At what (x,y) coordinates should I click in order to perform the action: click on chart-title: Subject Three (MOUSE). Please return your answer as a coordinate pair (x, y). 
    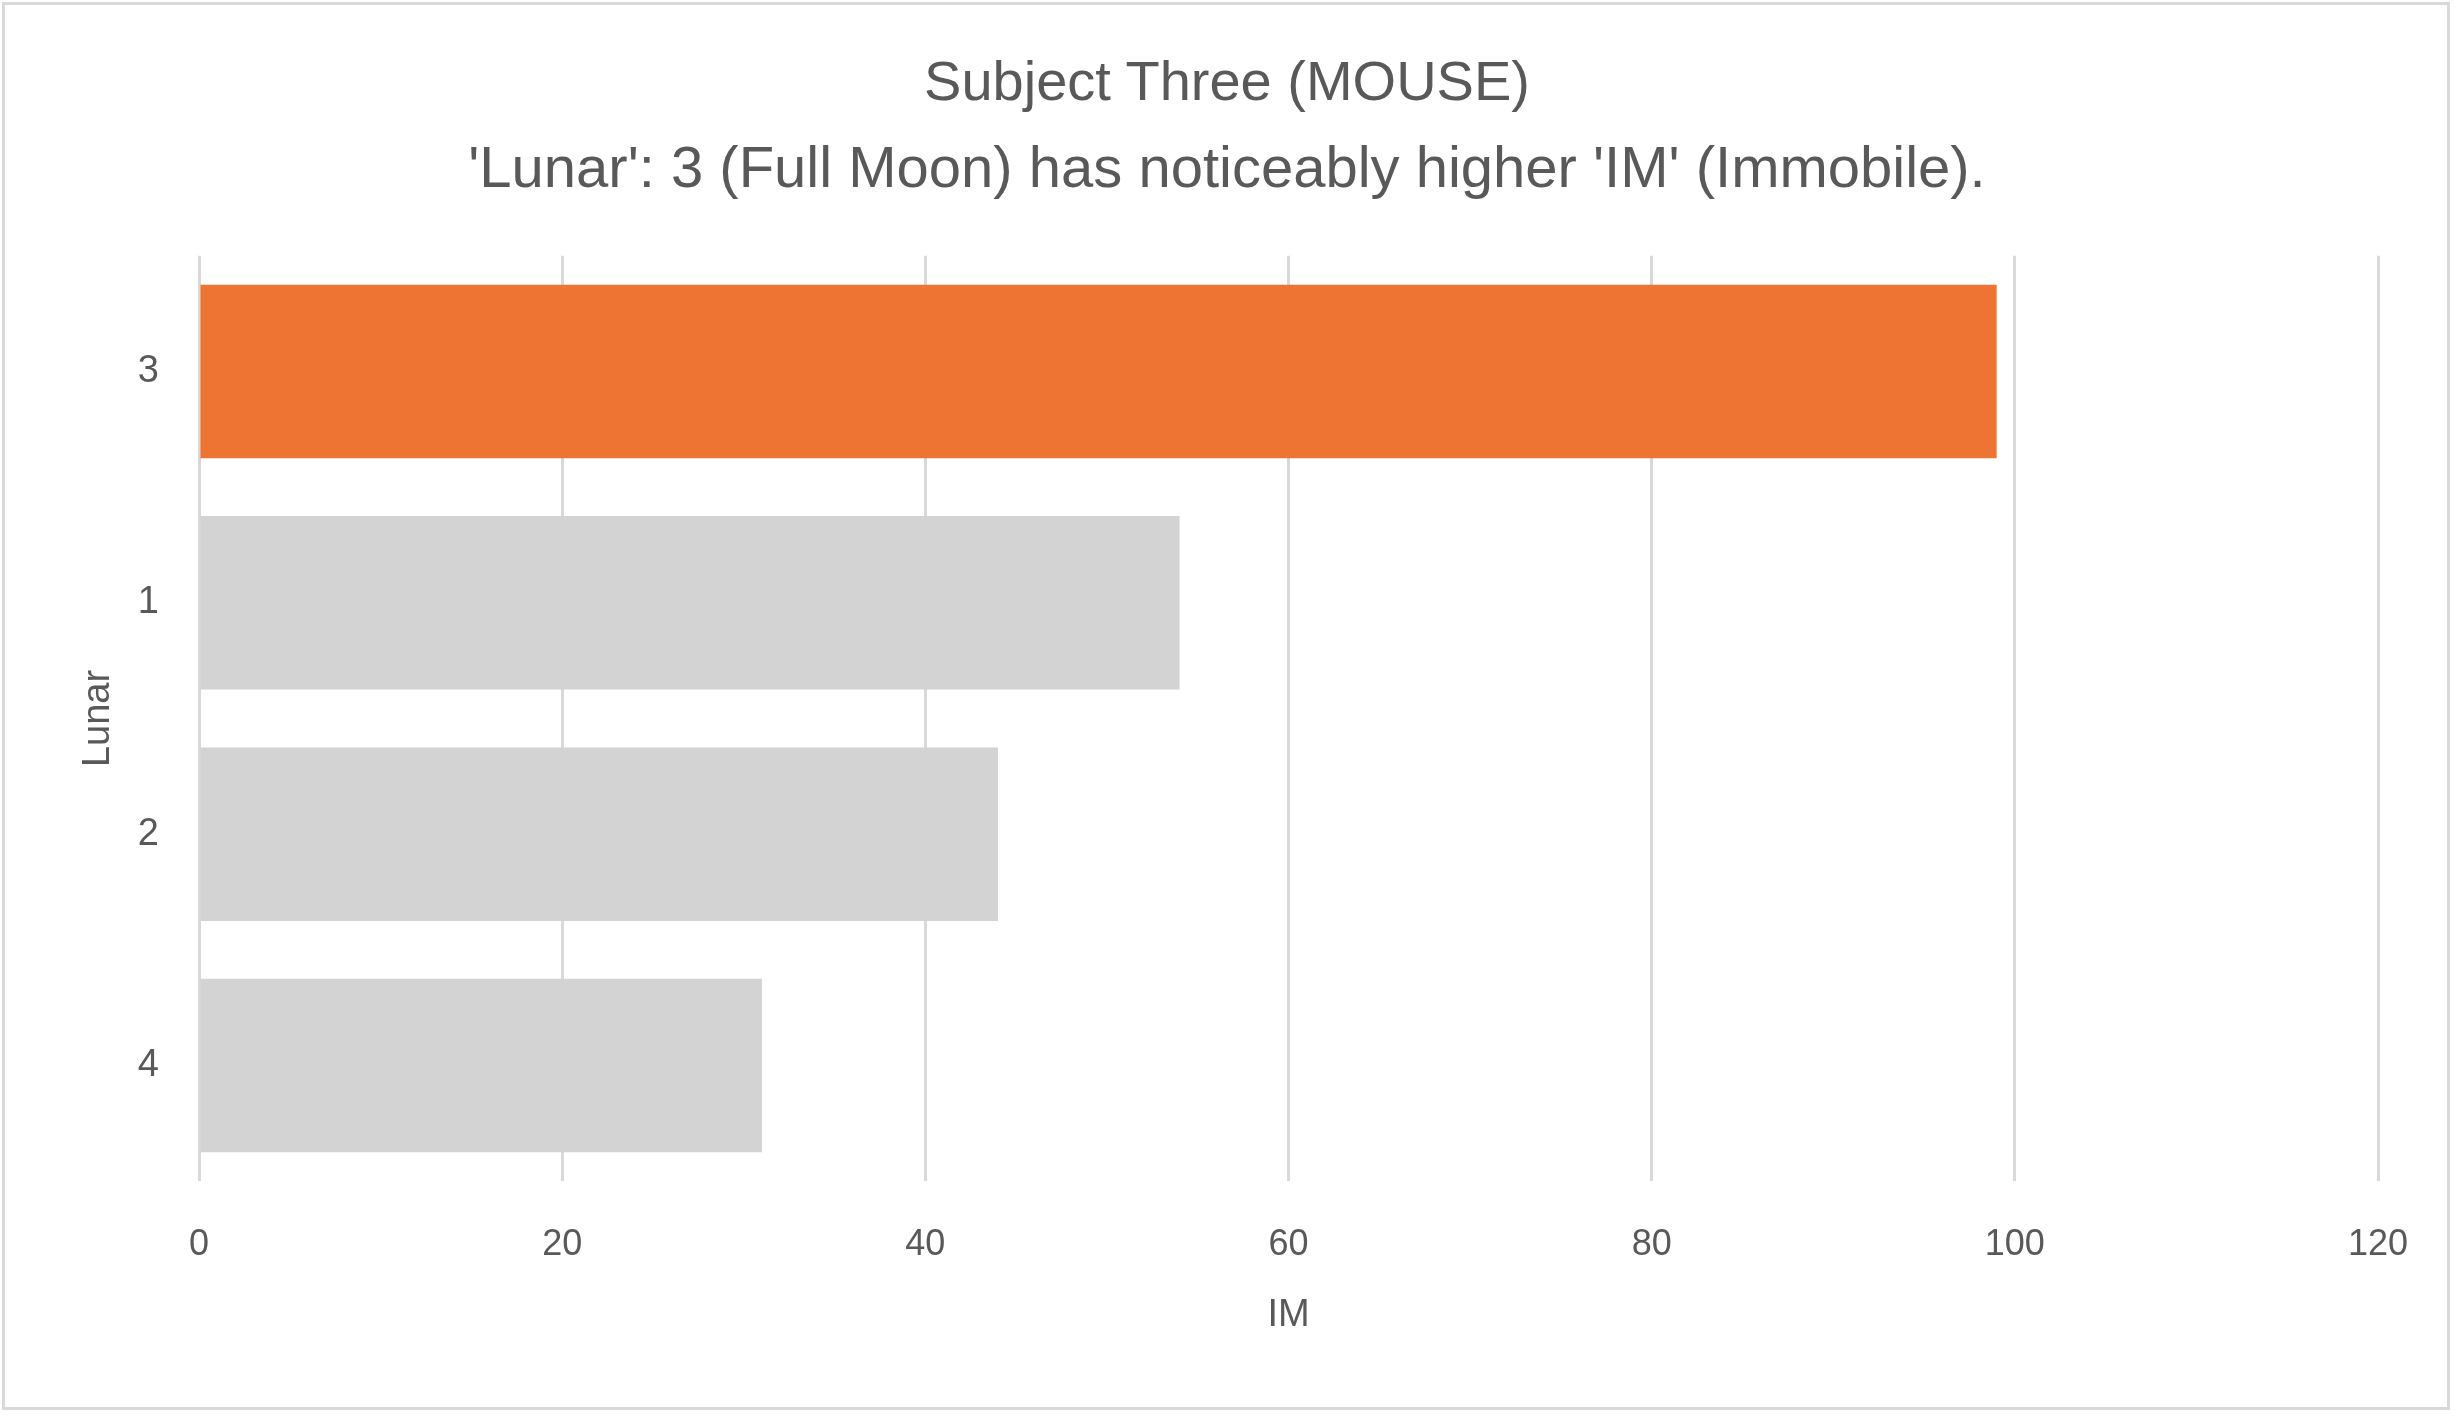
    Looking at the image, I should click on (1227, 81).